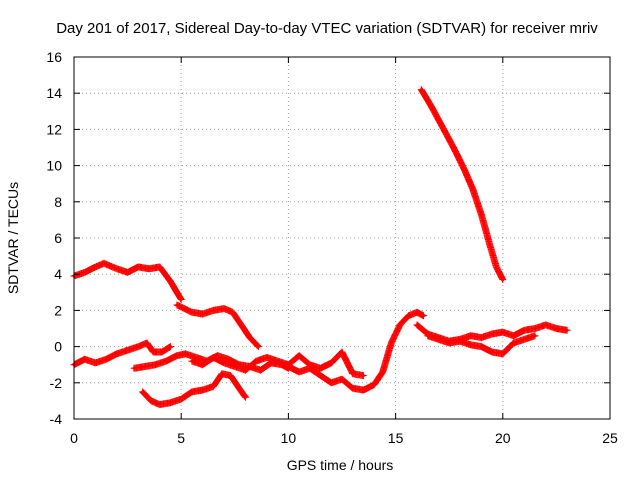  Describe the element at coordinates (181, 438) in the screenshot. I see `x-tick-label: 5` at that location.